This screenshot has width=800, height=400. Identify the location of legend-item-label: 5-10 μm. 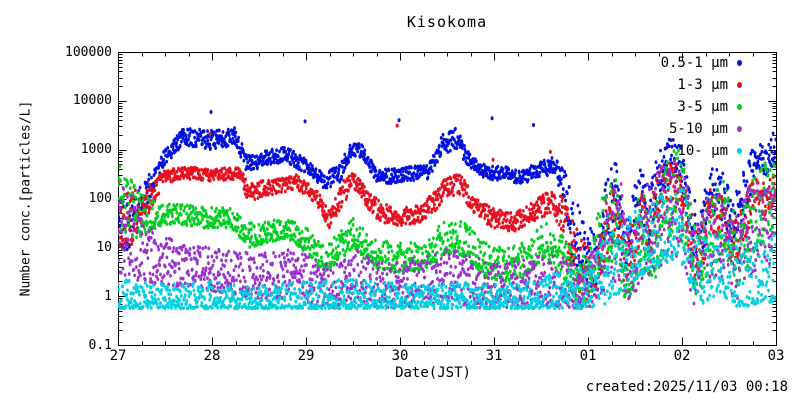
(698, 129).